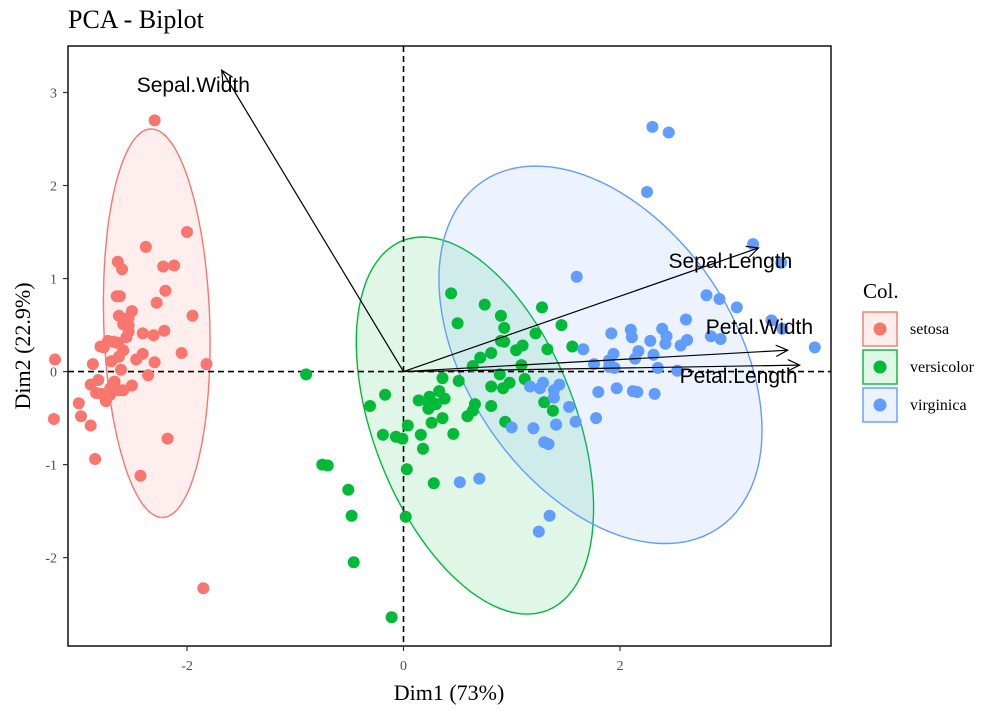  Describe the element at coordinates (739, 376) in the screenshot. I see `loading-label-petal-length: Petal.Length` at that location.